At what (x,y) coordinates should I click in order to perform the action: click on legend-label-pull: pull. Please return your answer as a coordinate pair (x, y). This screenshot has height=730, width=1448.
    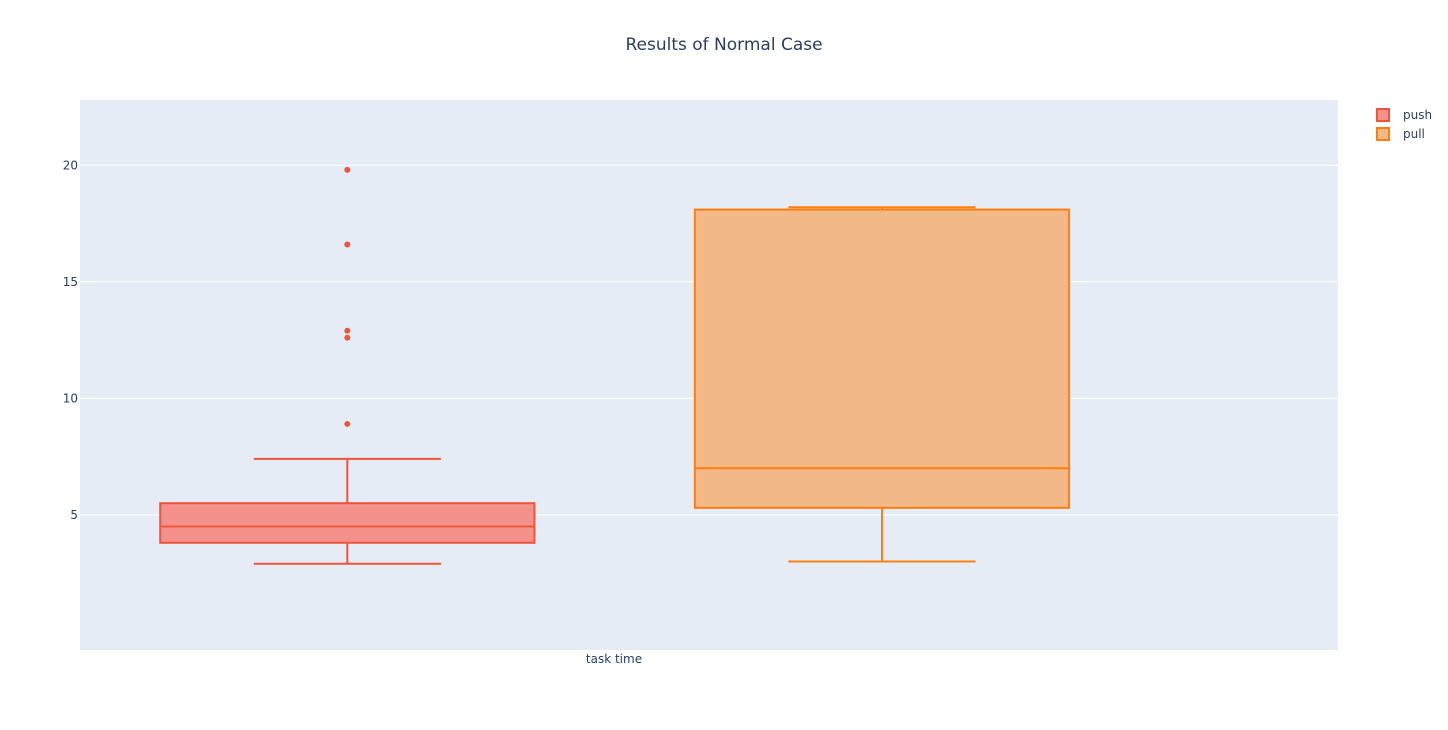
    Looking at the image, I should click on (1414, 134).